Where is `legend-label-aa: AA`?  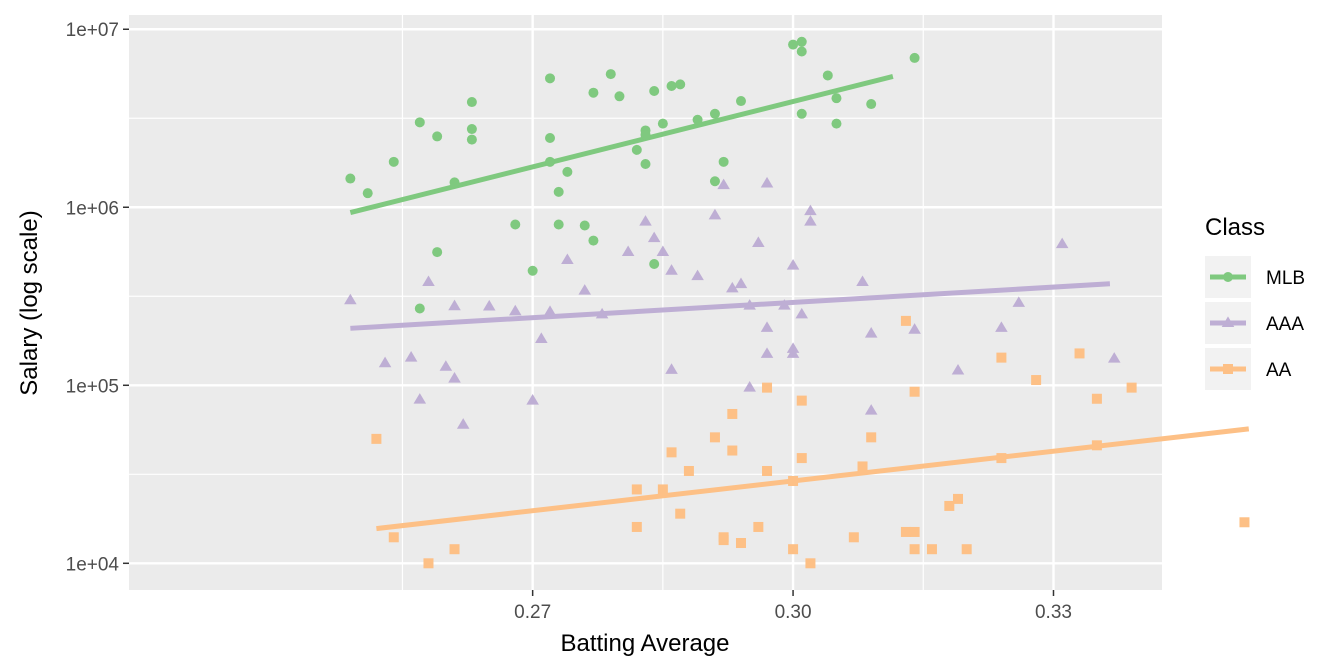
legend-label-aa: AA is located at coordinates (1279, 370).